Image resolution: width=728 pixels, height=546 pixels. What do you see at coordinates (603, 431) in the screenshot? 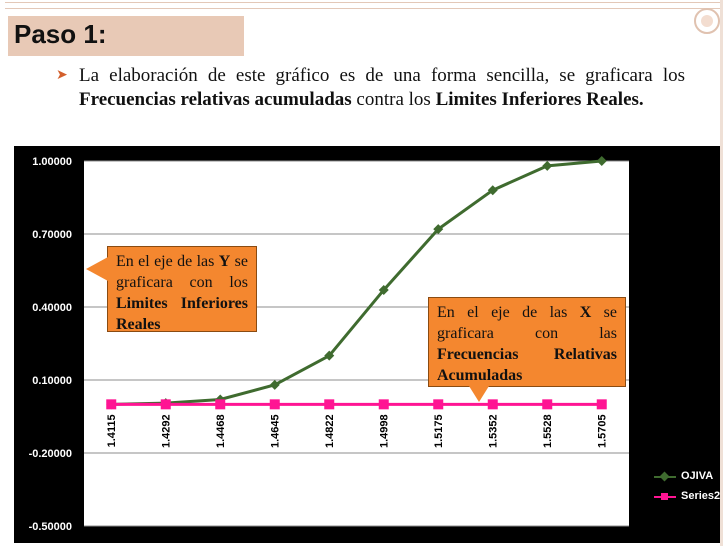
I see `x-tick-label: 1.5705` at bounding box center [603, 431].